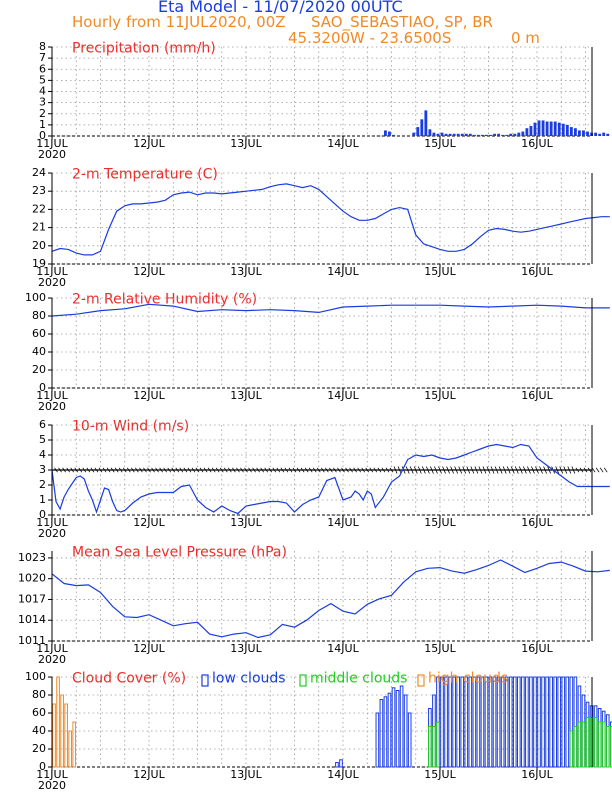 The image size is (612, 792). What do you see at coordinates (537, 271) in the screenshot?
I see `temp-xtick-label: 16JUL` at bounding box center [537, 271].